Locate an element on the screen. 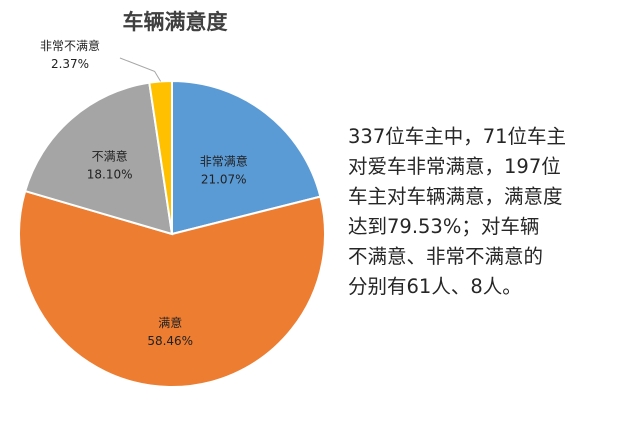 This screenshot has height=423, width=620. summary-line: 对爱车非常满意，197位 is located at coordinates (454, 166).